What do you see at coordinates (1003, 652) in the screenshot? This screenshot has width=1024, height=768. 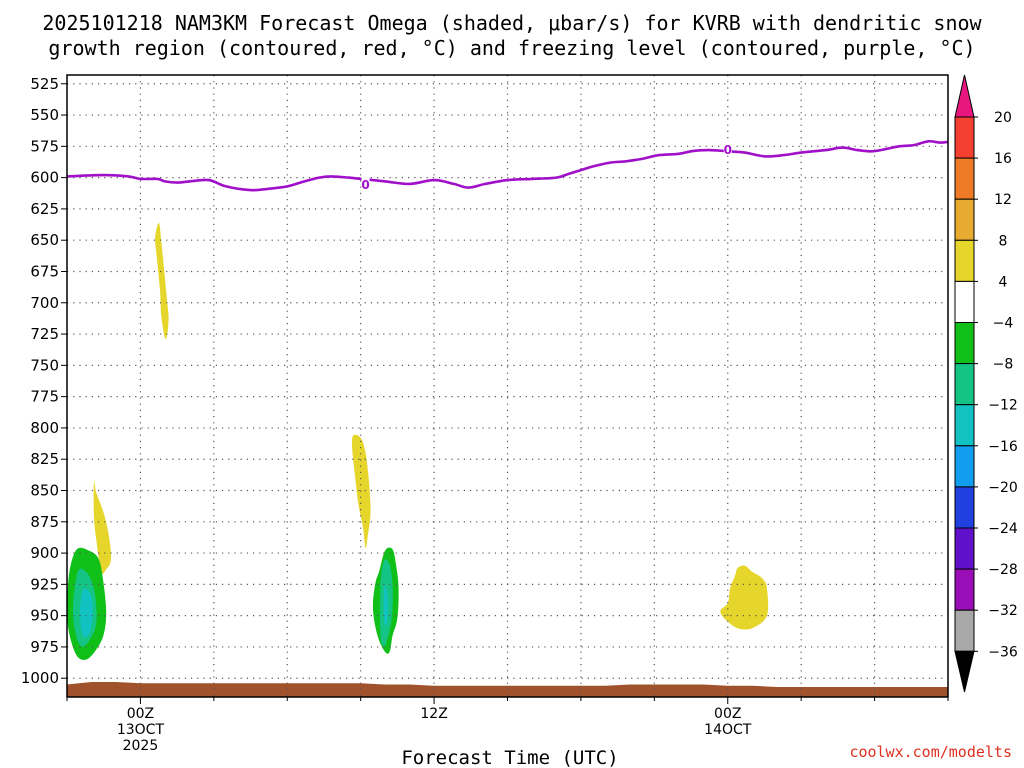 I see `colorbar-label: −36` at bounding box center [1003, 652].